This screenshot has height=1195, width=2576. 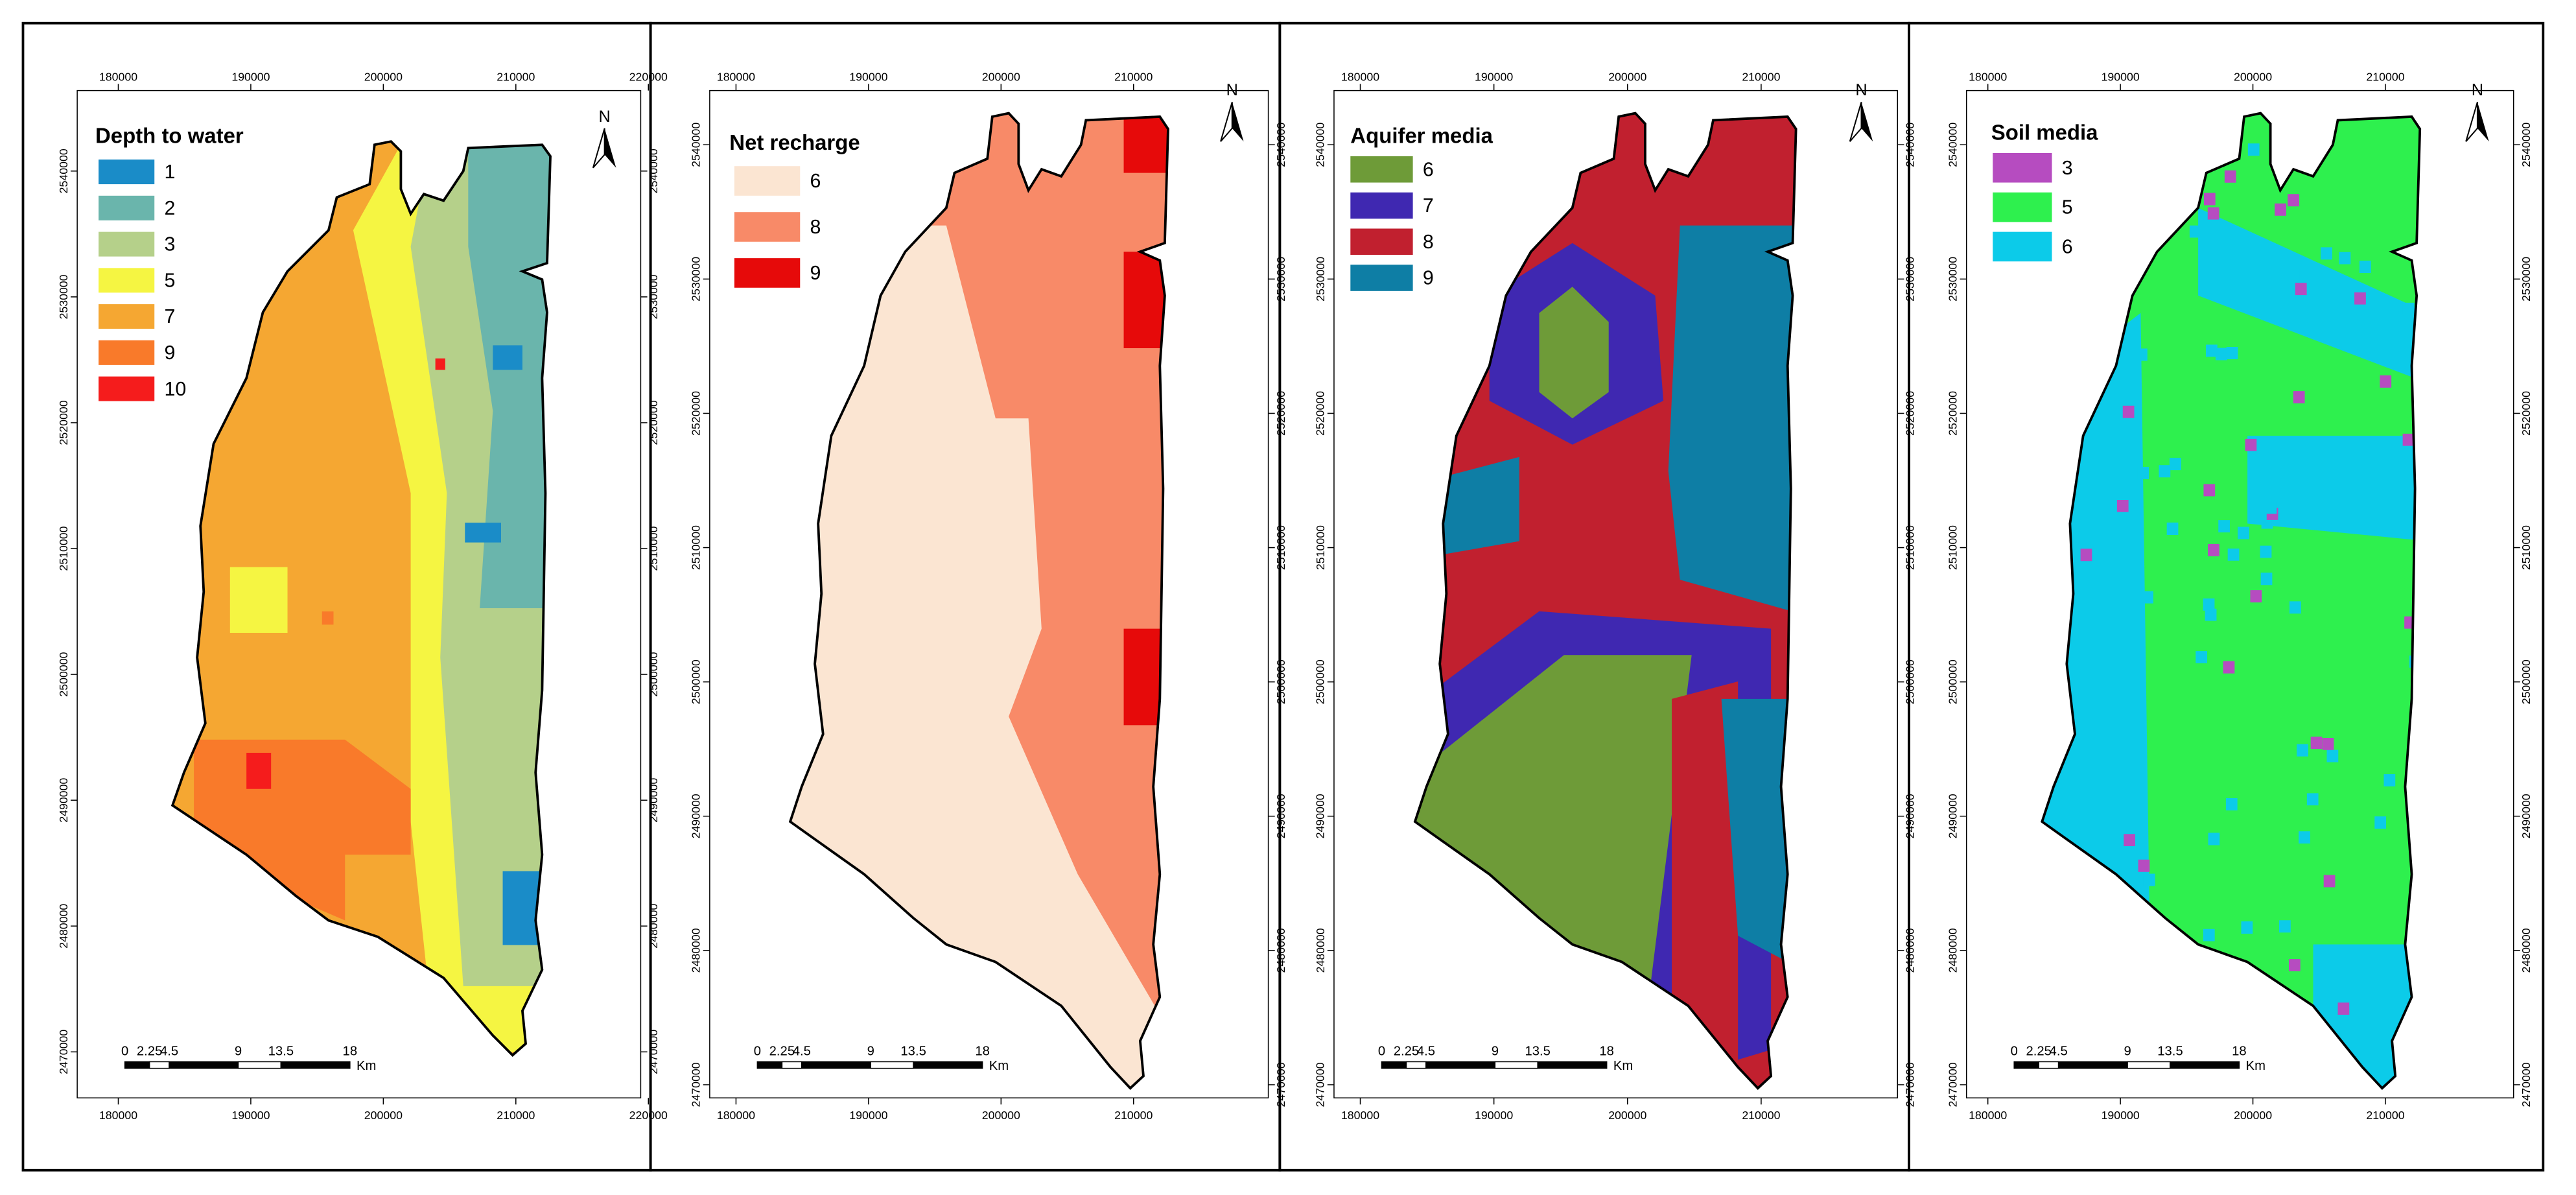 What do you see at coordinates (2239, 1051) in the screenshot?
I see `scale-label: 18` at bounding box center [2239, 1051].